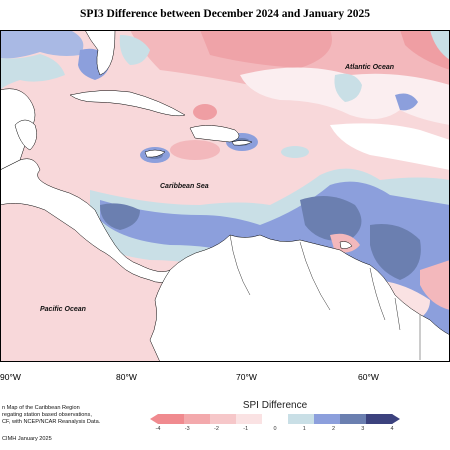  What do you see at coordinates (47, 415) in the screenshot?
I see `note-line2: regating station based observations,` at bounding box center [47, 415].